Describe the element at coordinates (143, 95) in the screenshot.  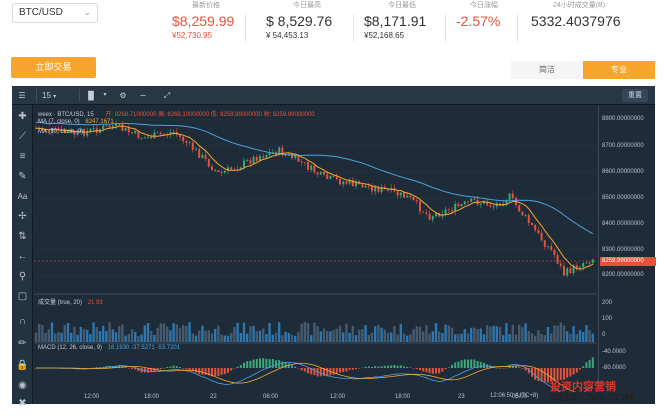
I see `indicators-icon: ∽` at that location.